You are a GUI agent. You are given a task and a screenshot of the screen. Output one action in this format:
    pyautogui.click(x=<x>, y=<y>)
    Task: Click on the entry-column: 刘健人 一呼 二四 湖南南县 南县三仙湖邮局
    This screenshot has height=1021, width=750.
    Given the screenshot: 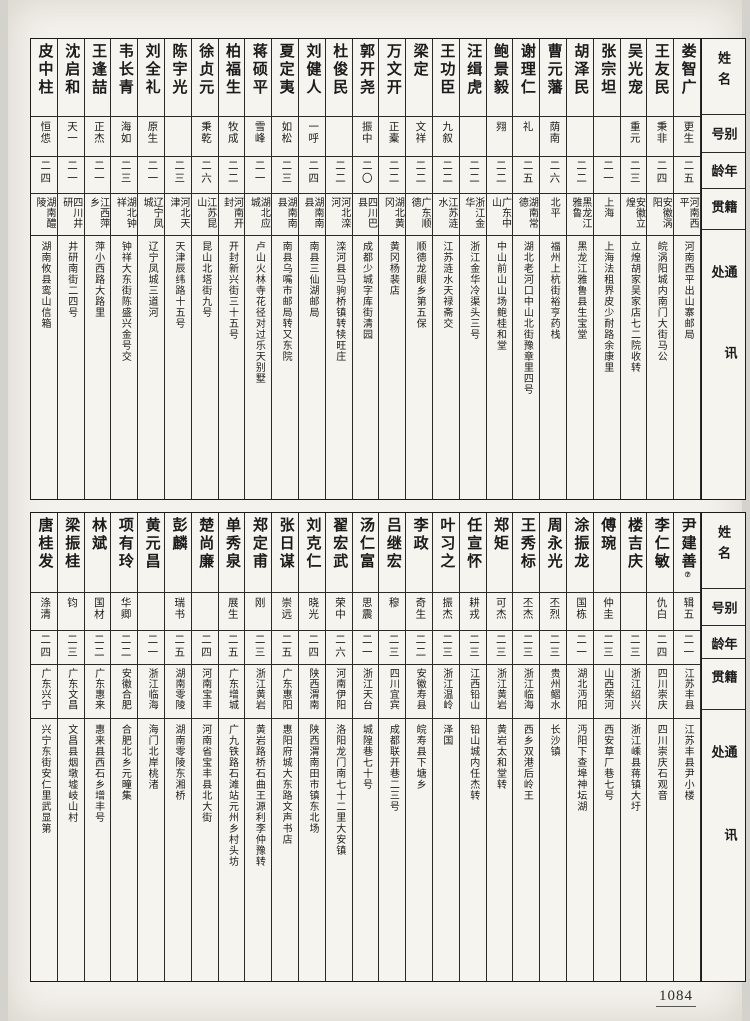 What is the action you would take?
    pyautogui.click(x=312, y=269)
    